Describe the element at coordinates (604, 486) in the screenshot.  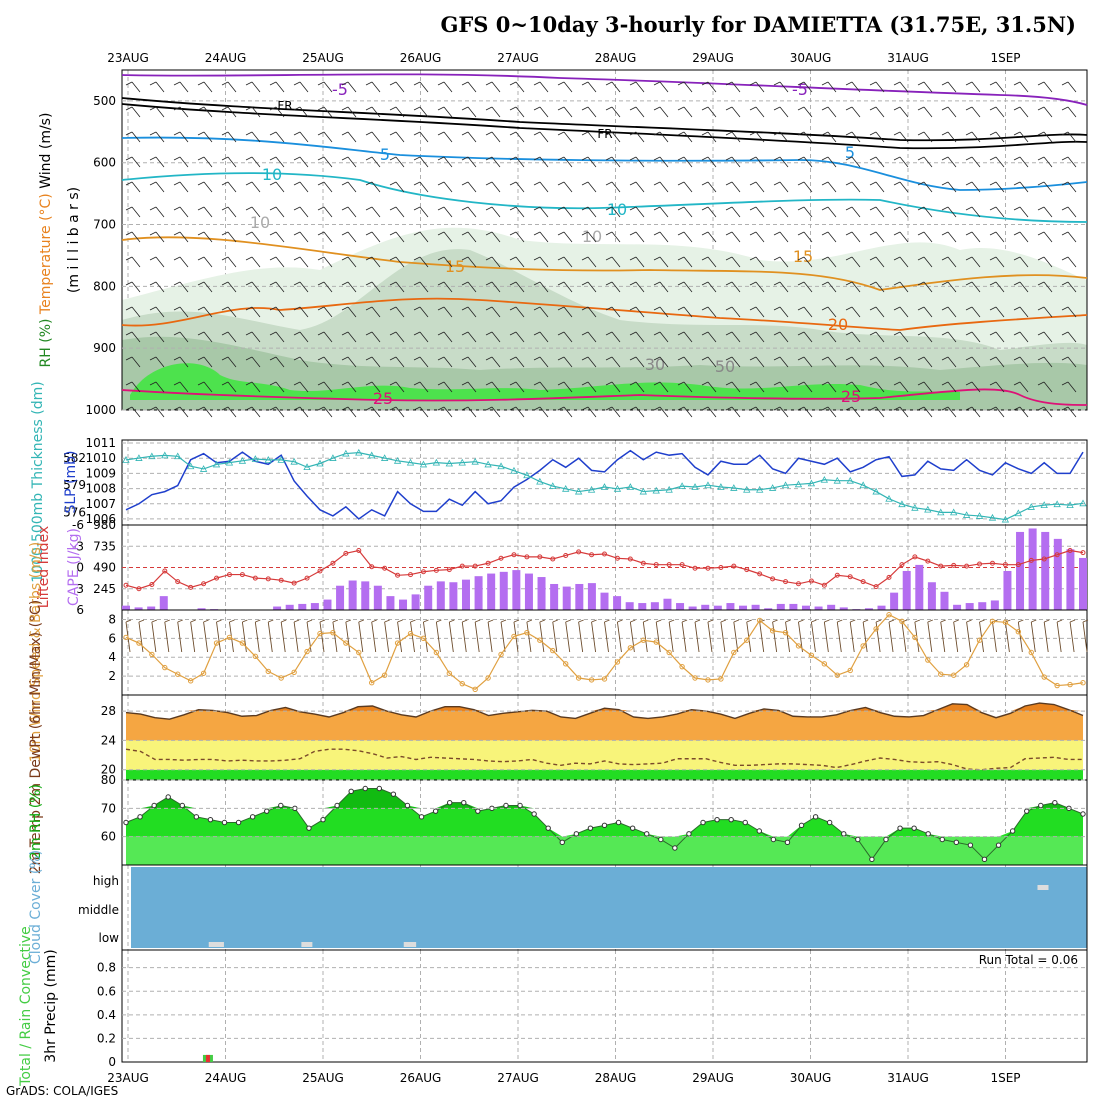
I see `thickness-line` at that location.